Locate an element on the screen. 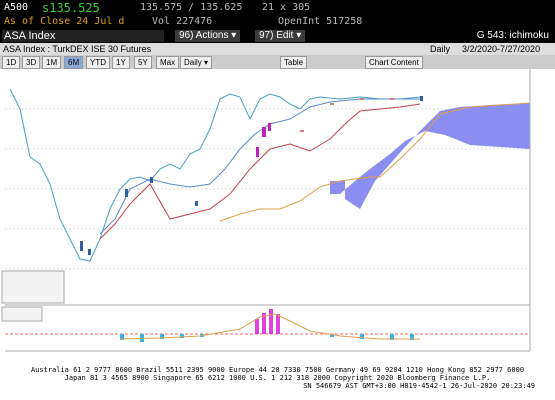 The width and height of the screenshot is (555, 400). function-code: G 543: ichimoku is located at coordinates (512, 35).